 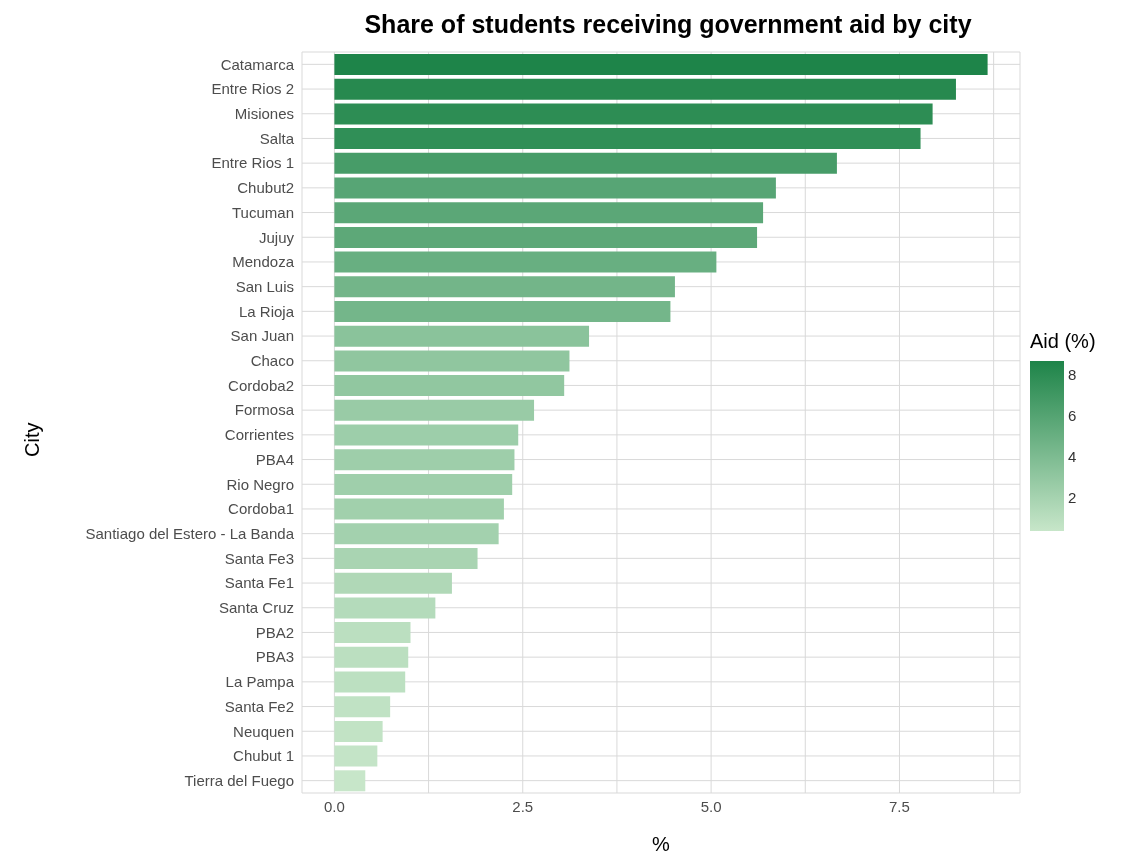 I want to click on y-tick-label: La Rioja, so click(x=266, y=311).